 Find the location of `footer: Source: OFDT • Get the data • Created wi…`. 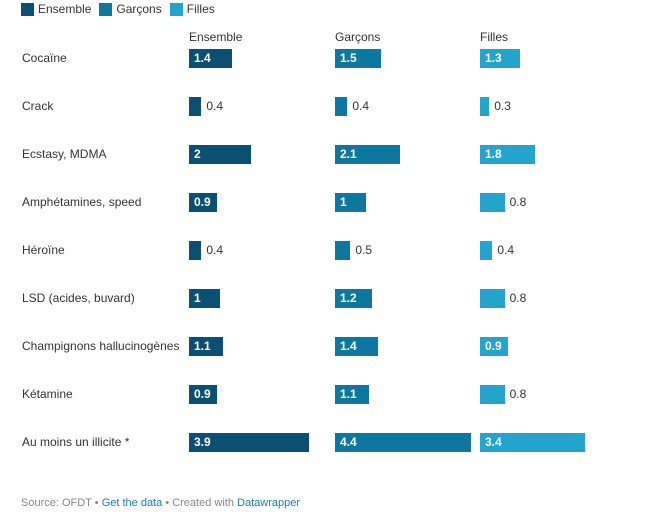

footer: Source: OFDT • Get the data • Created wi… is located at coordinates (160, 503).